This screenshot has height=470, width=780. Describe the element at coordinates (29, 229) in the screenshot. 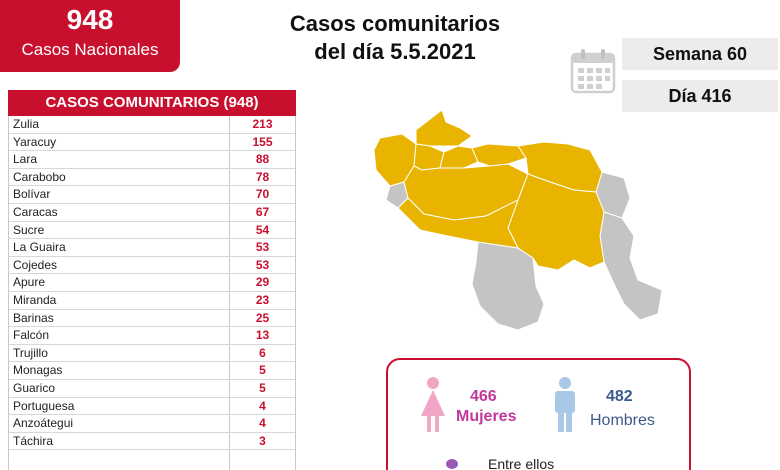

I see `row-state-name: Sucre` at that location.